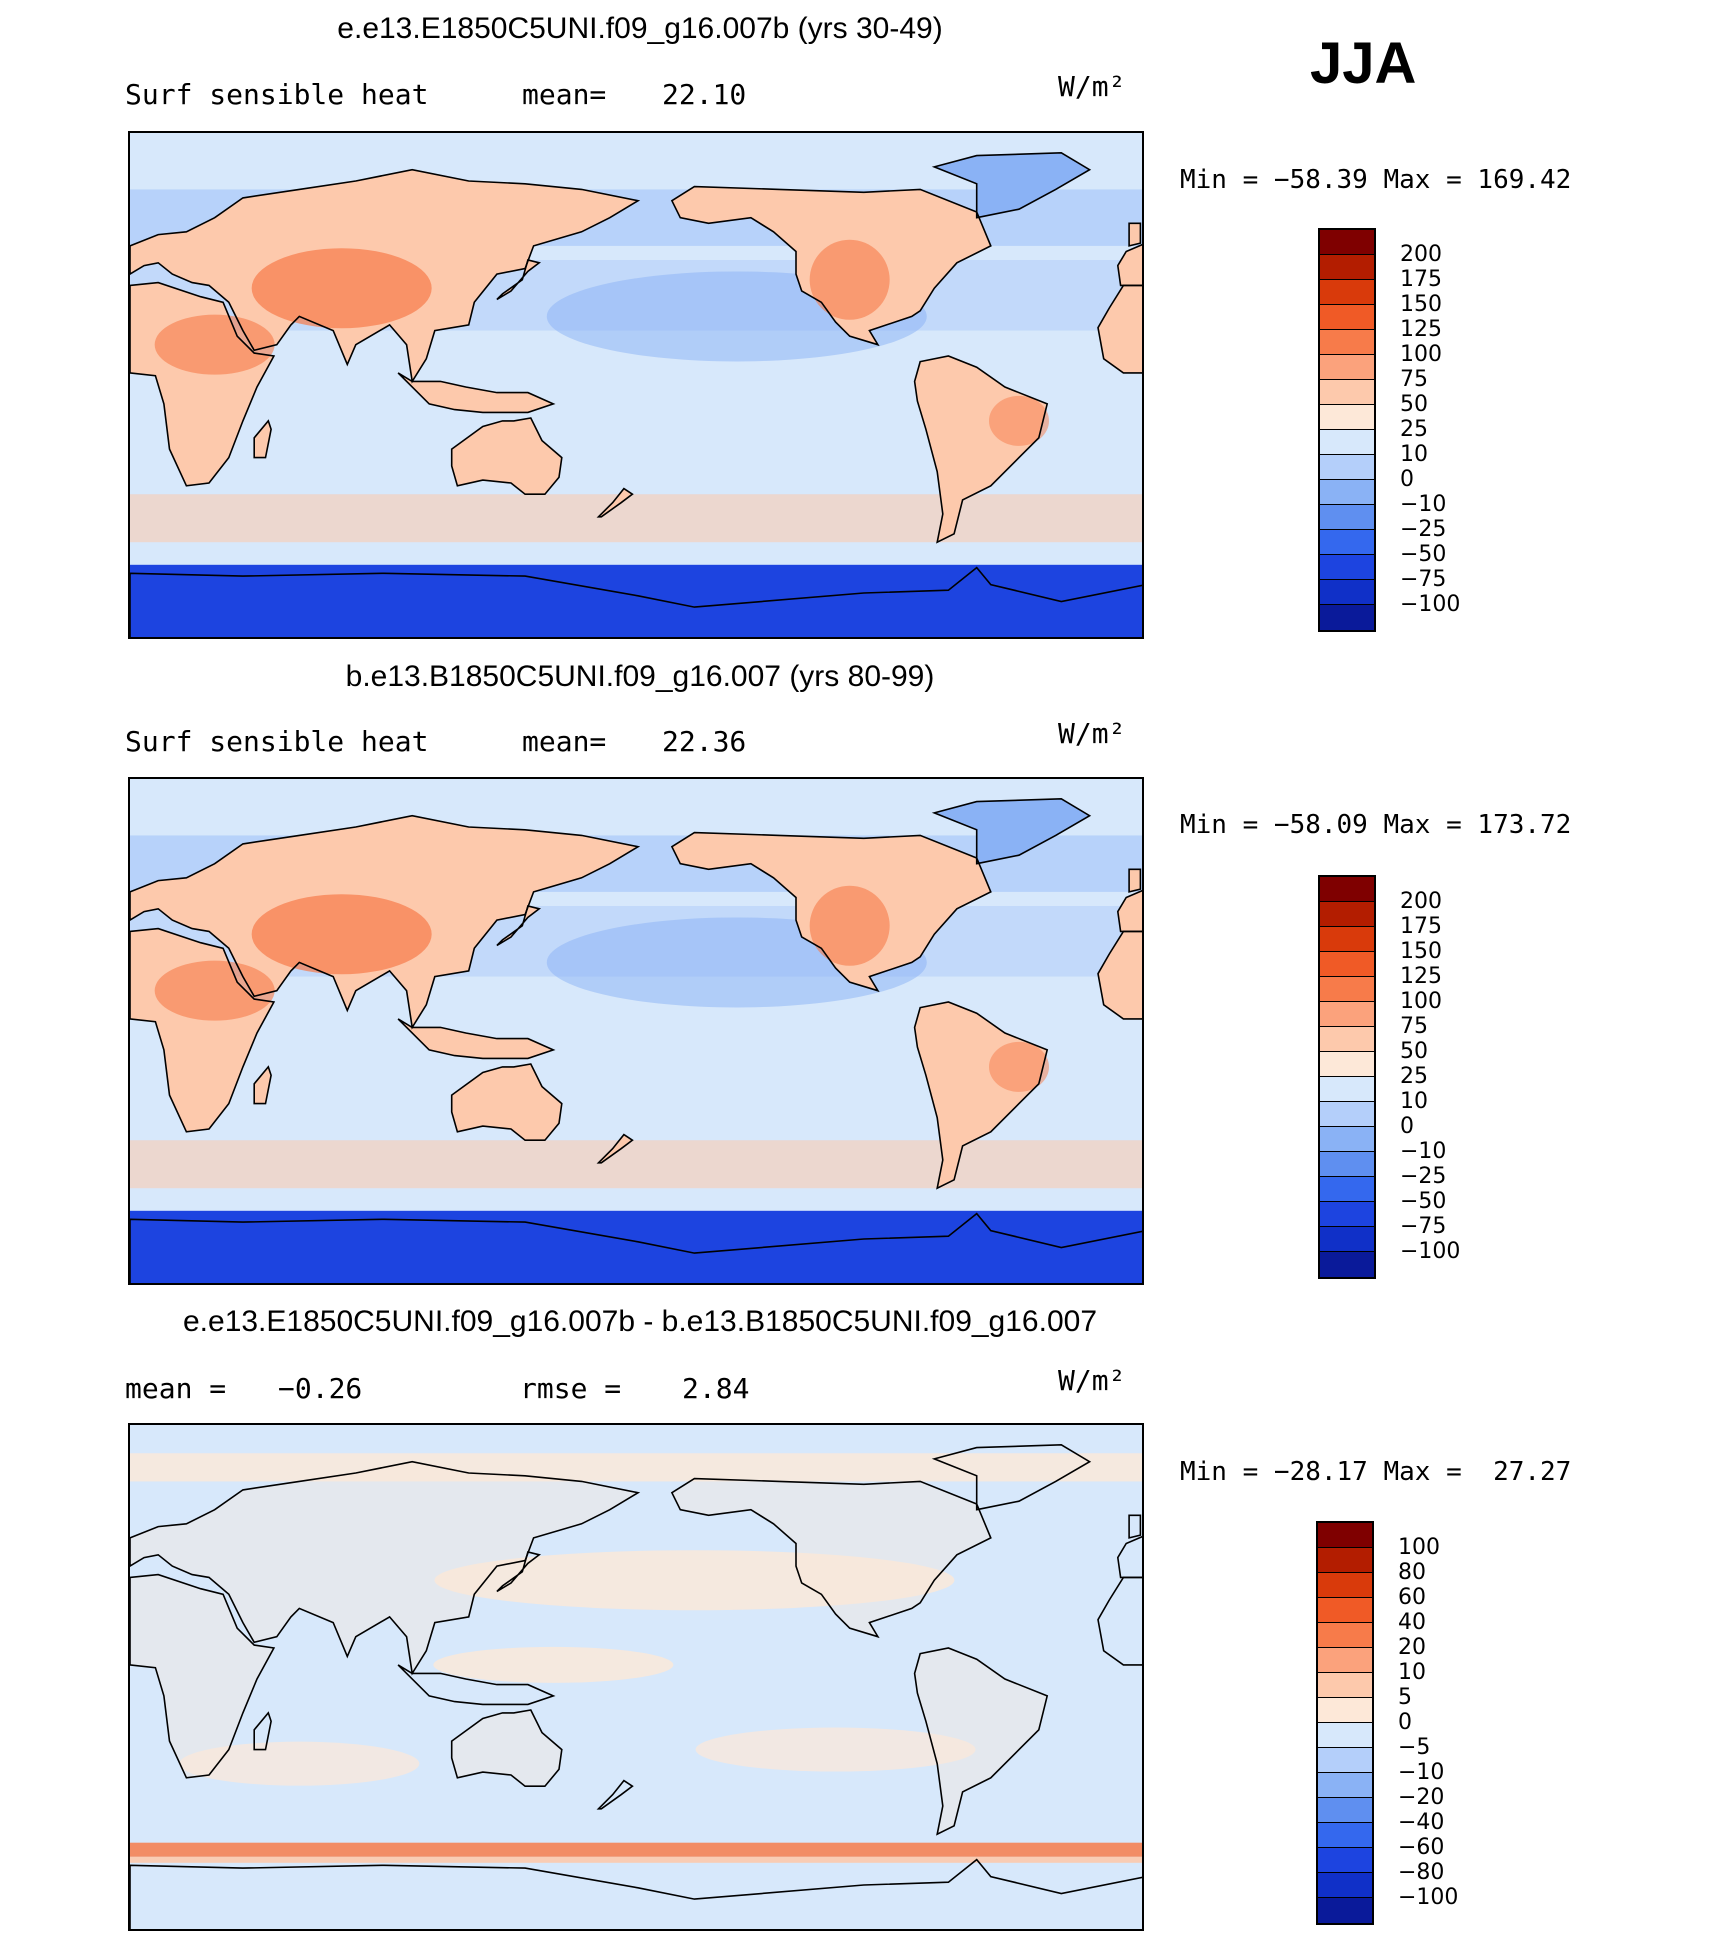  Describe the element at coordinates (1421, 279) in the screenshot. I see `colorbar-level-label: 175` at that location.